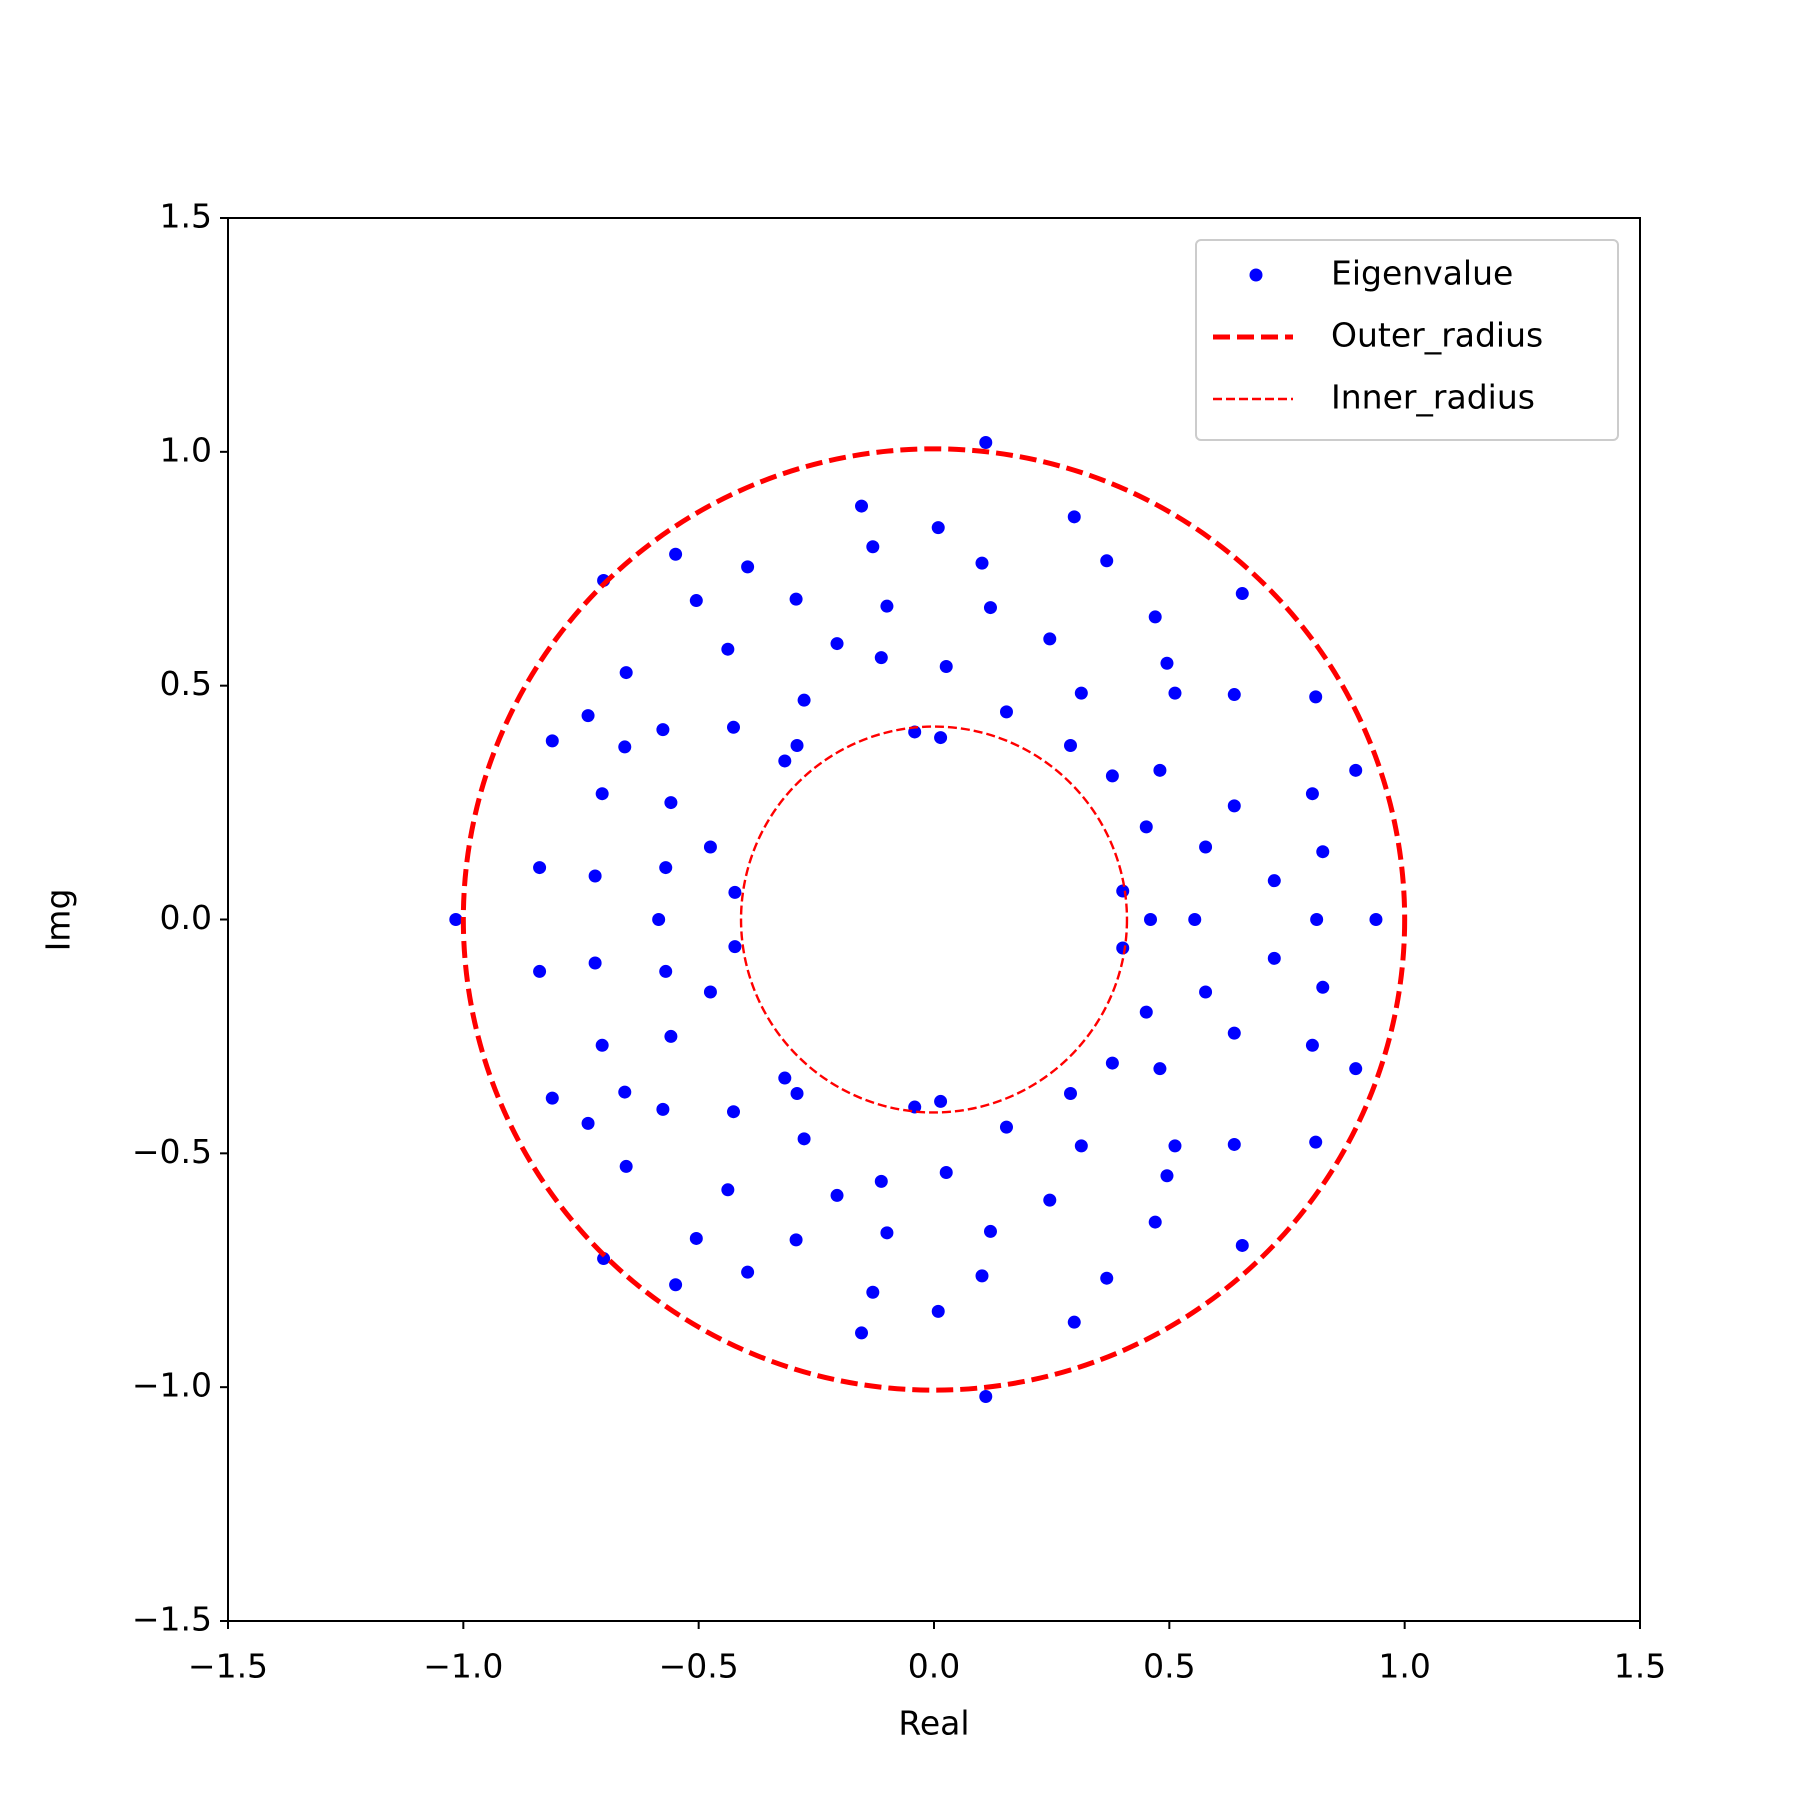  What do you see at coordinates (228, 1666) in the screenshot?
I see `x-tick-label: −1.5` at bounding box center [228, 1666].